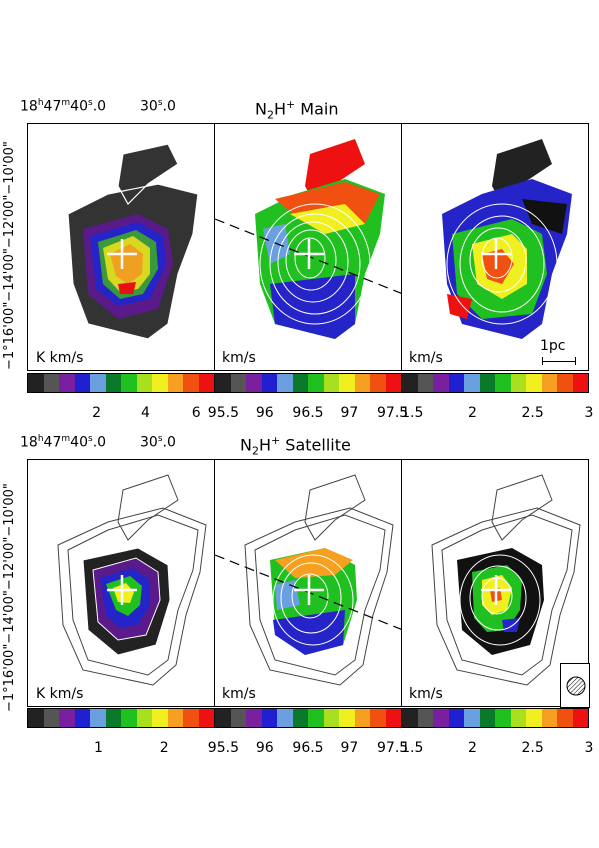 The width and height of the screenshot is (599, 848). I want to click on cbar-ticks-top-1: 2 4 6, so click(121, 415).